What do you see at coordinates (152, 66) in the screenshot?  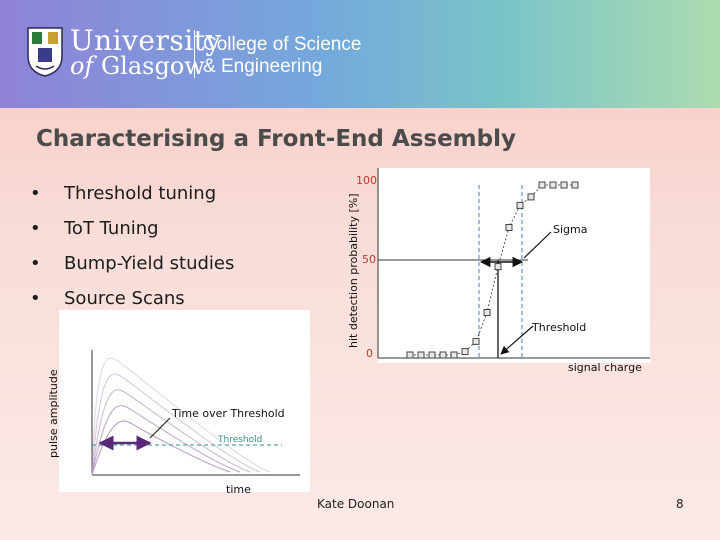 I see `university-glasgow: Glasgow` at bounding box center [152, 66].